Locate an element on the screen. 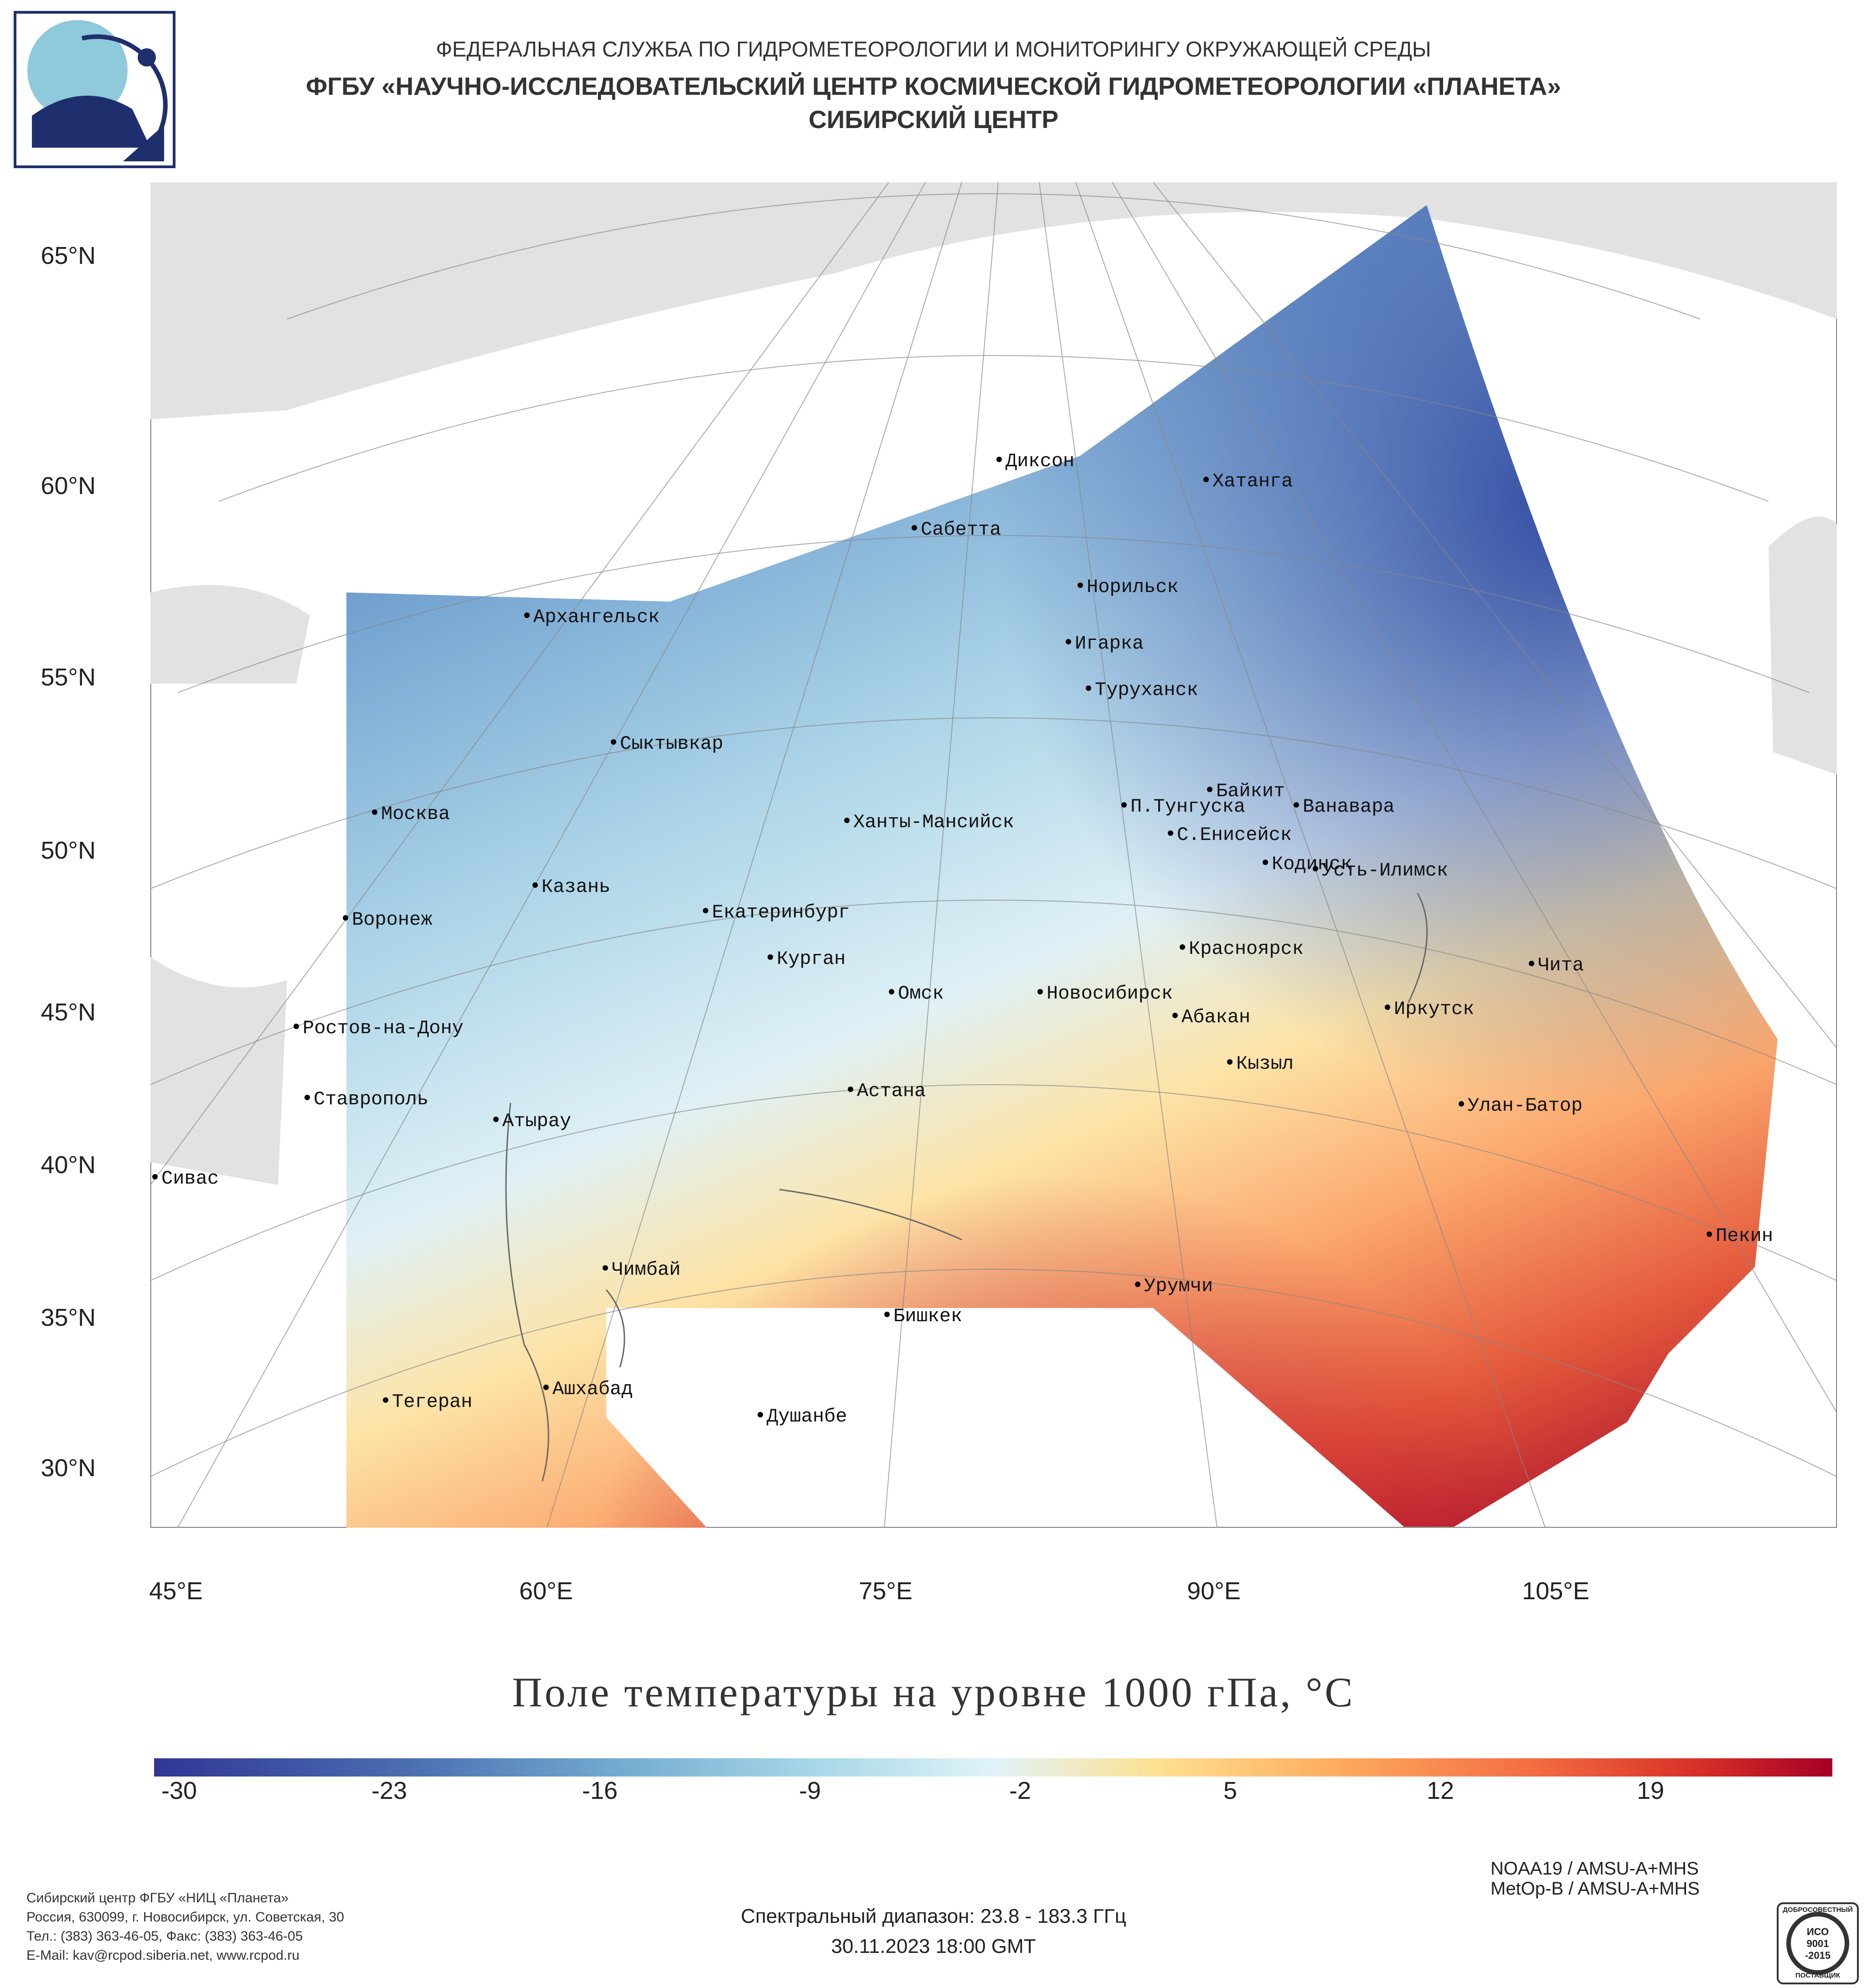 Image resolution: width=1867 pixels, height=1988 pixels. lat-label-30: 30°N is located at coordinates (68, 1468).